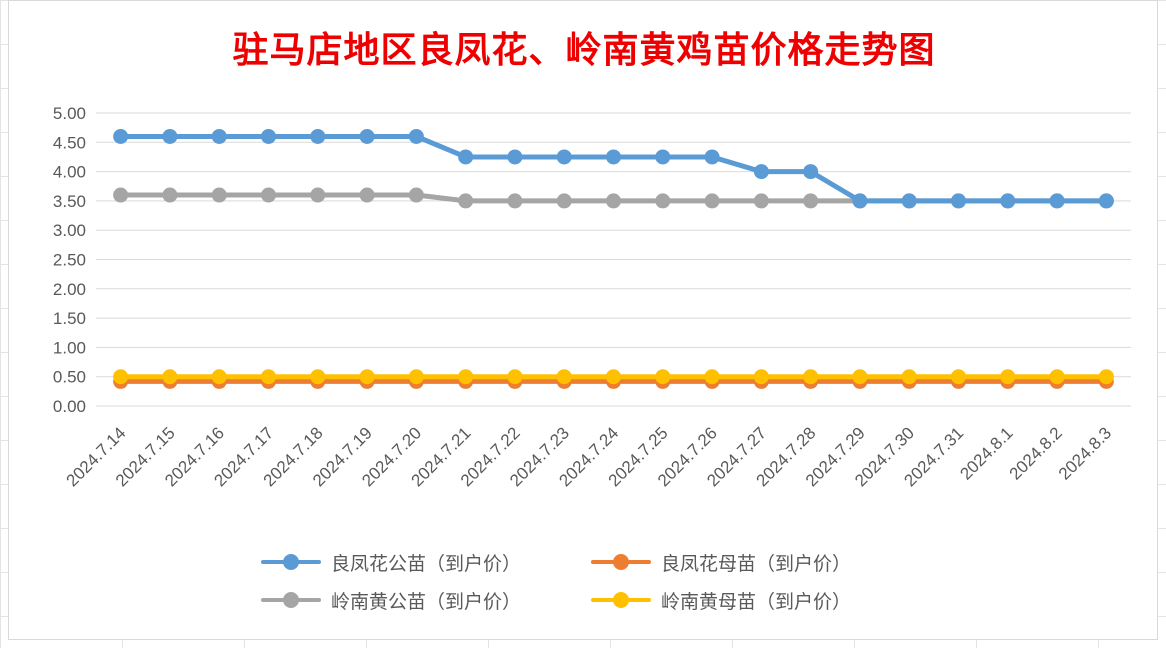  I want to click on legend-label: 岭南黄母苗（到户价）, so click(756, 601).